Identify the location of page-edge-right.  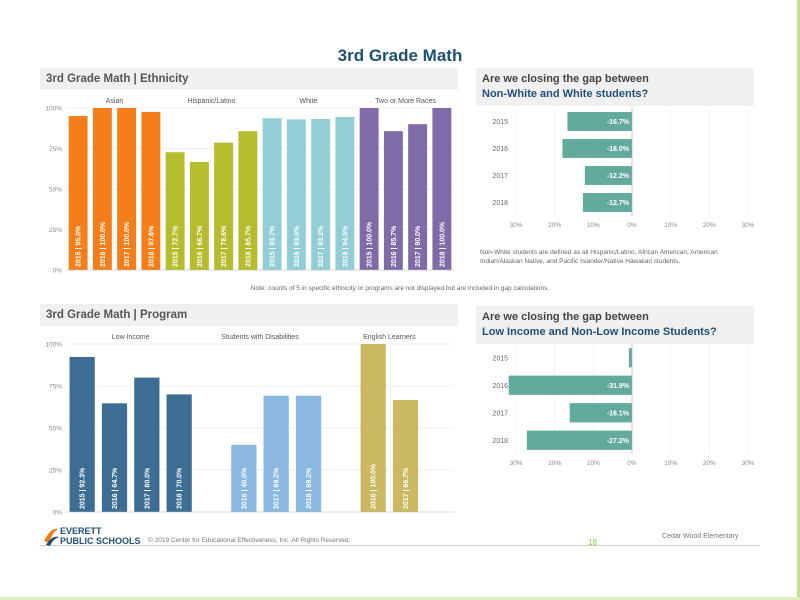
(798, 300).